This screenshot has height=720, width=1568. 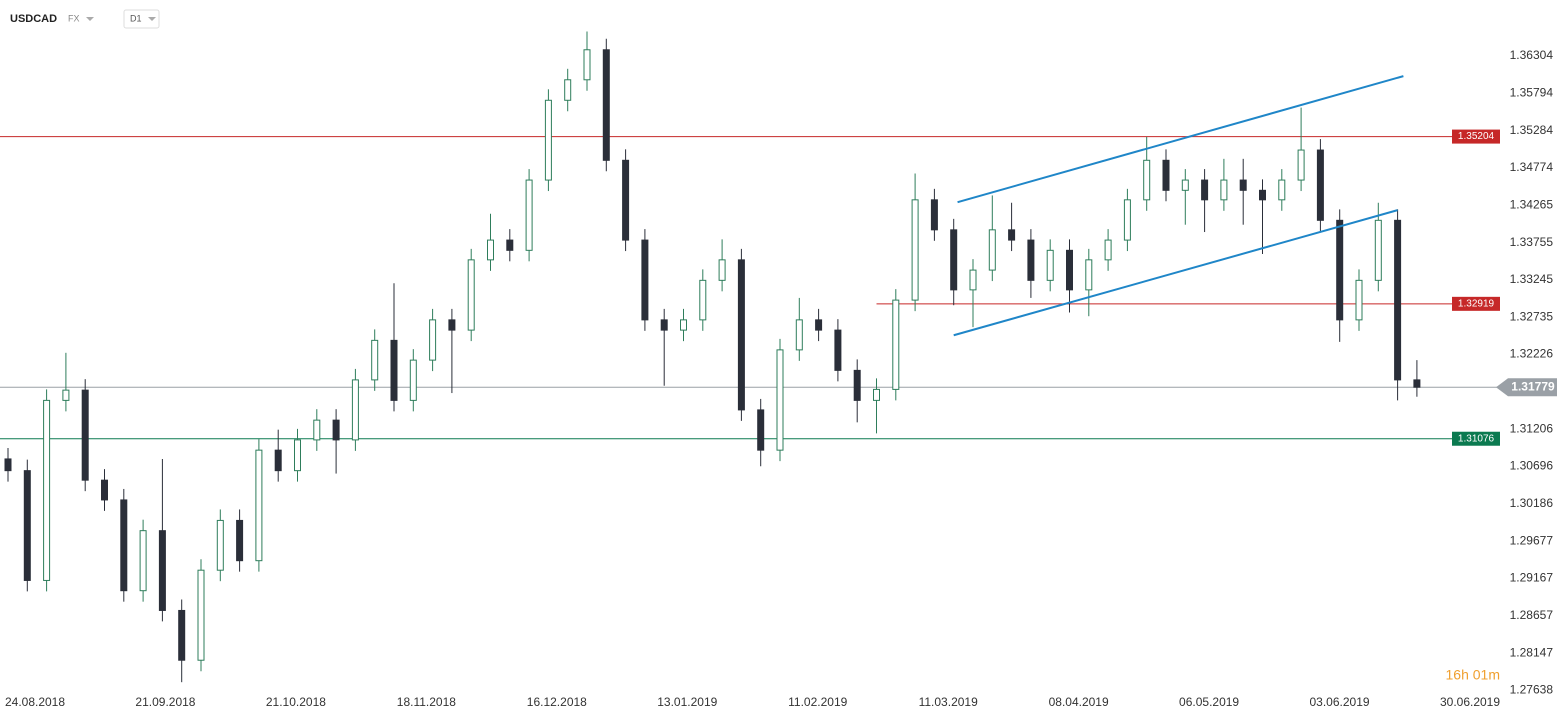 I want to click on x-tick-label: 03.06.2019, so click(x=1340, y=702).